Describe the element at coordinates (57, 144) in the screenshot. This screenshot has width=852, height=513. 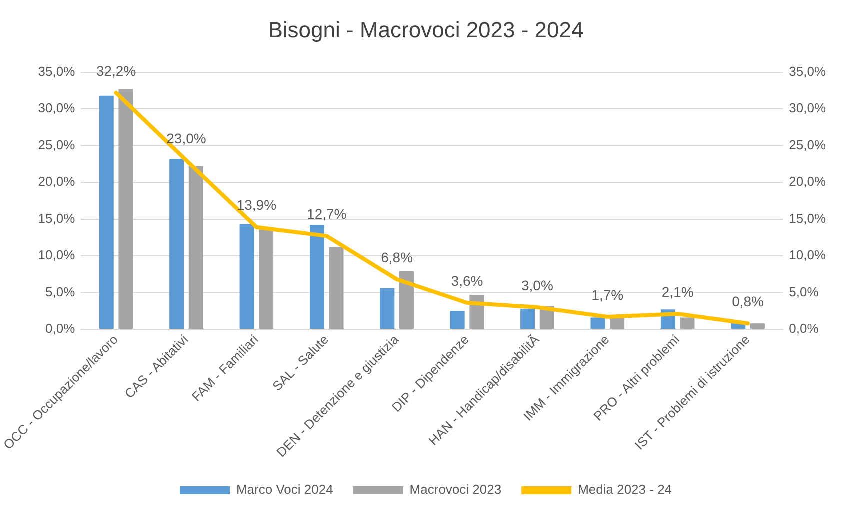
I see `y-tick-label: 25,0%` at that location.